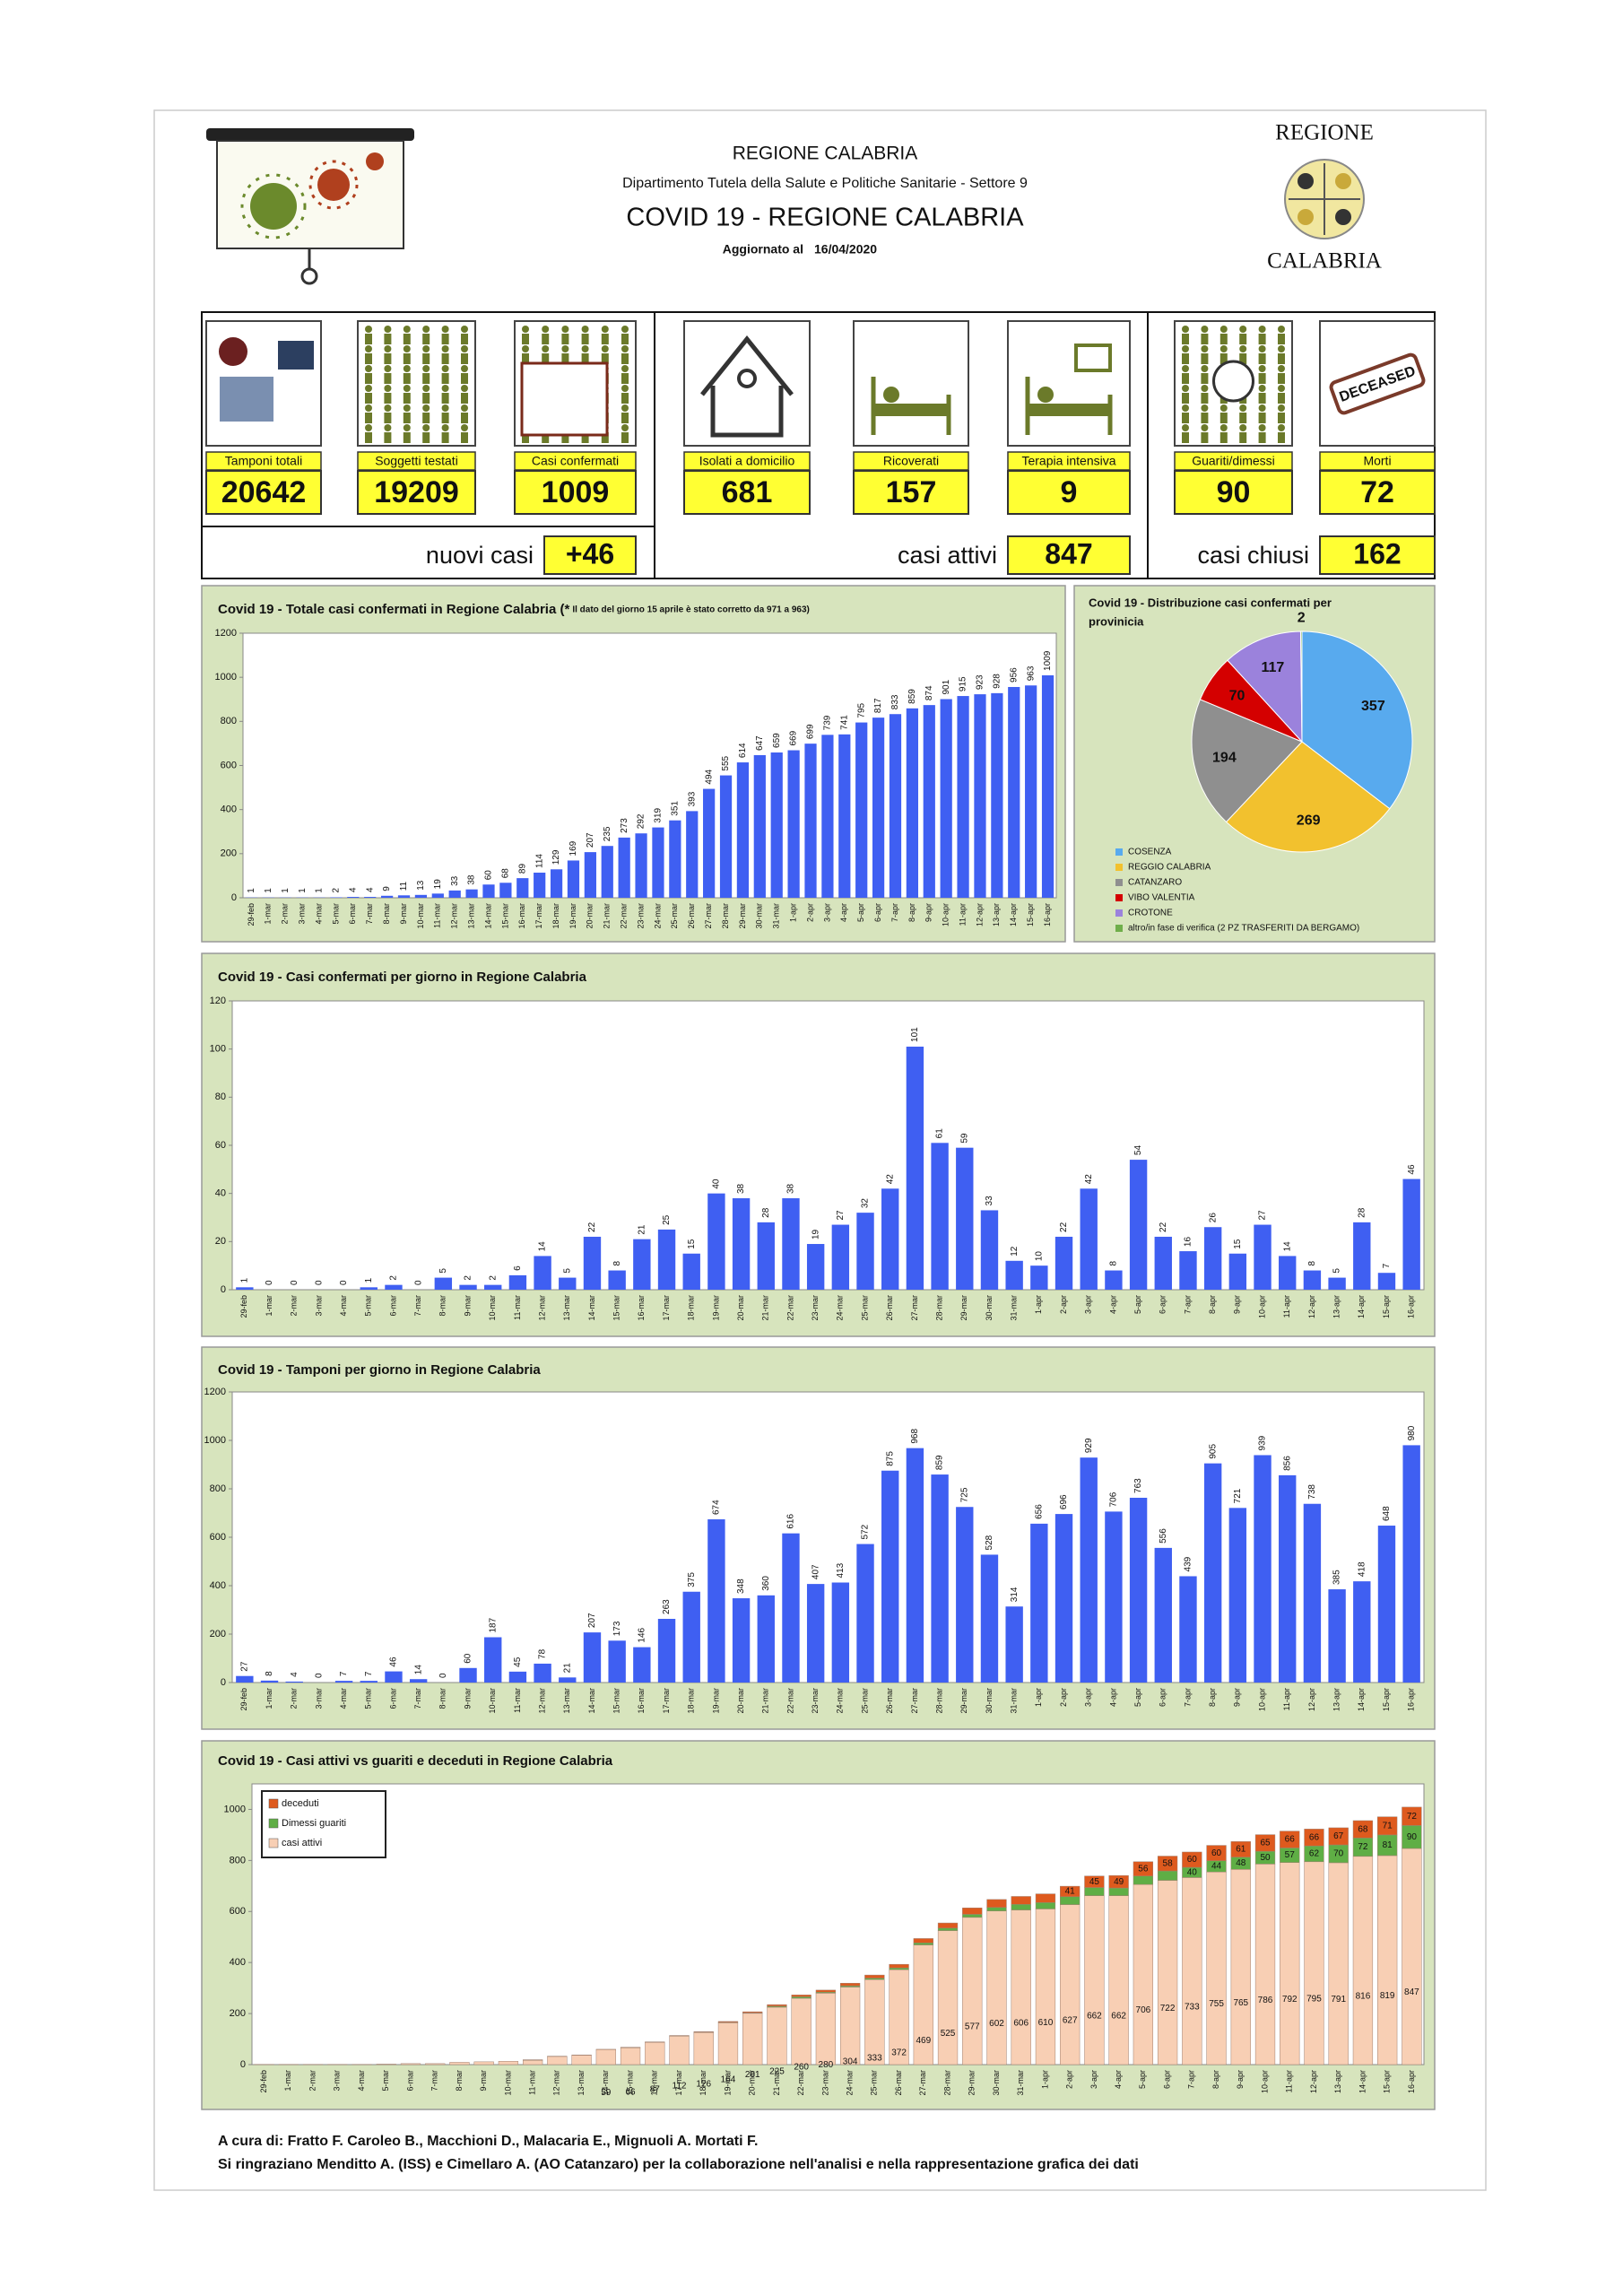 The width and height of the screenshot is (1623, 2296). What do you see at coordinates (1212, 1304) in the screenshot?
I see `x-tick-label: 8-apr` at bounding box center [1212, 1304].